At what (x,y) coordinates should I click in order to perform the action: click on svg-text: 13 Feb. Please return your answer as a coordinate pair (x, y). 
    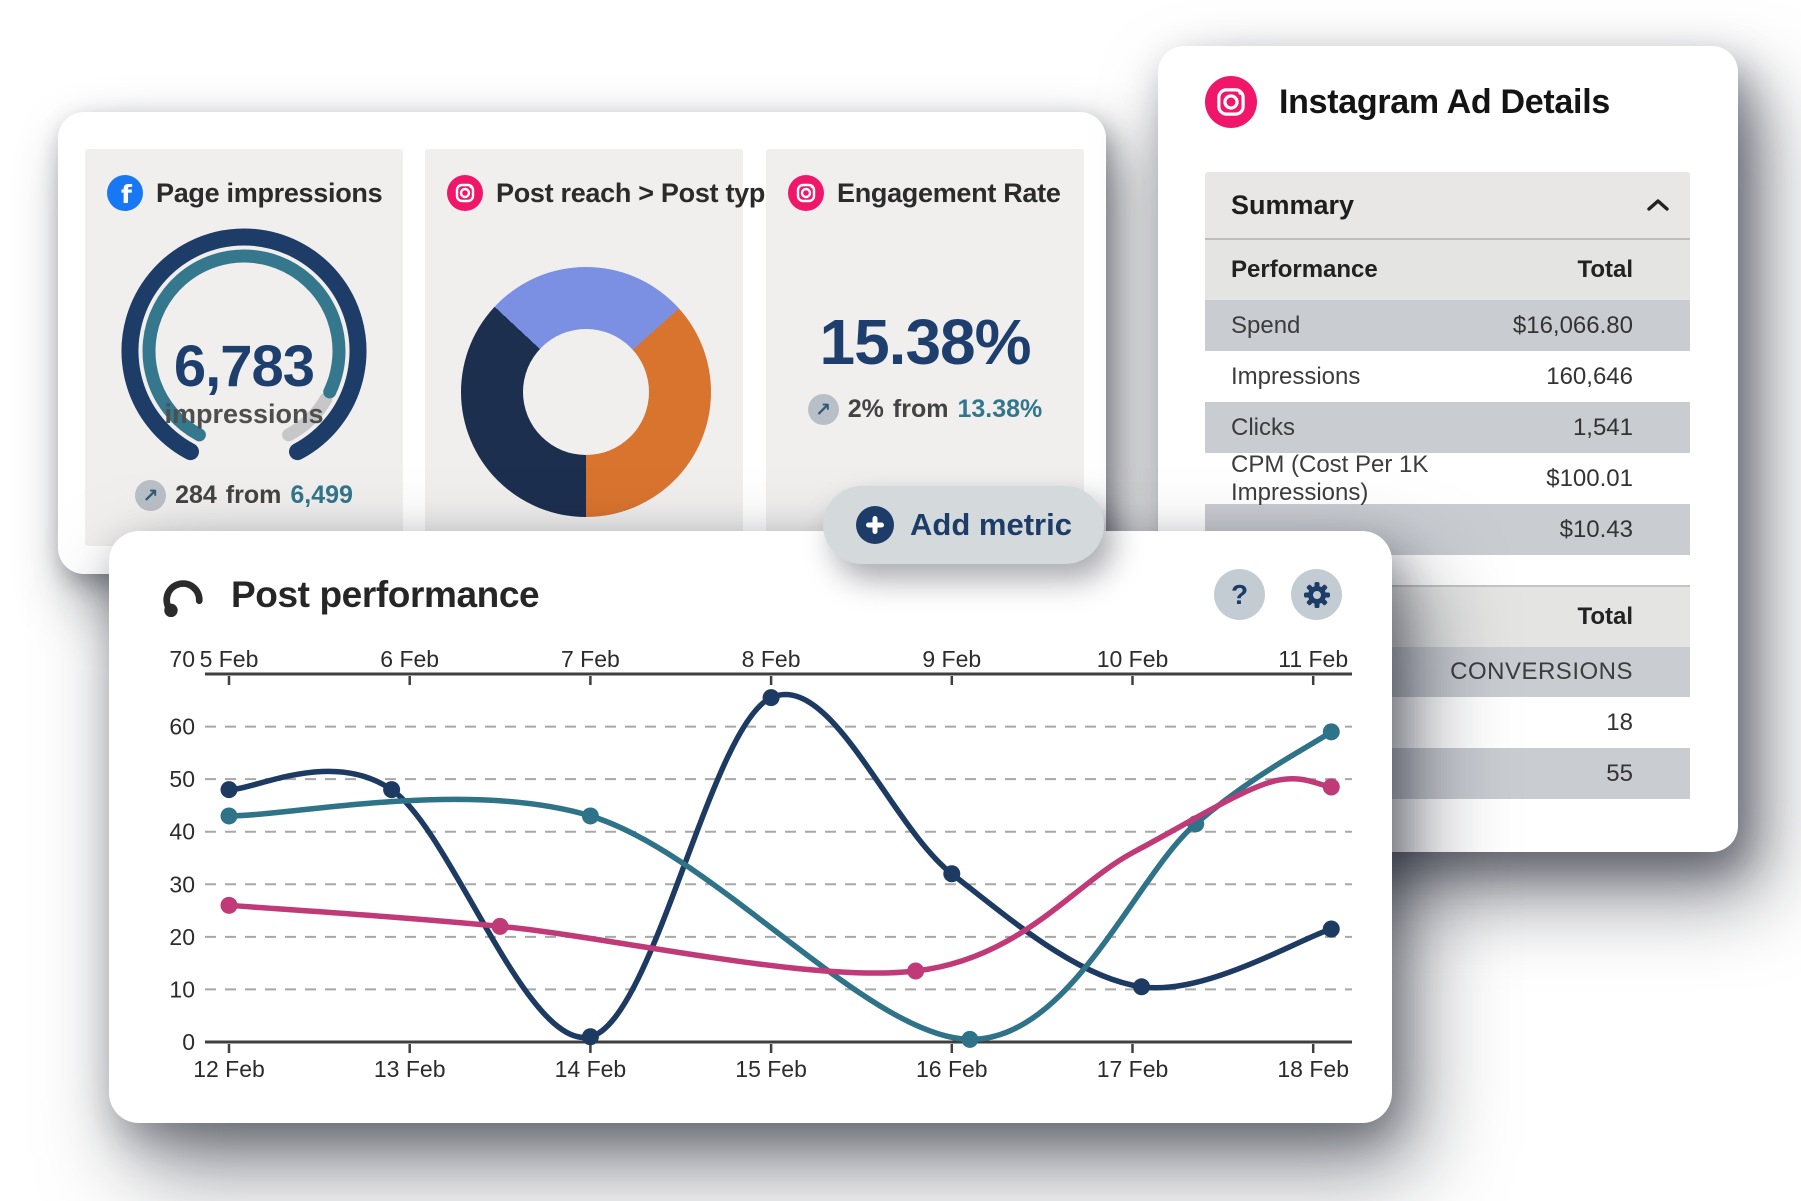
    Looking at the image, I should click on (410, 1069).